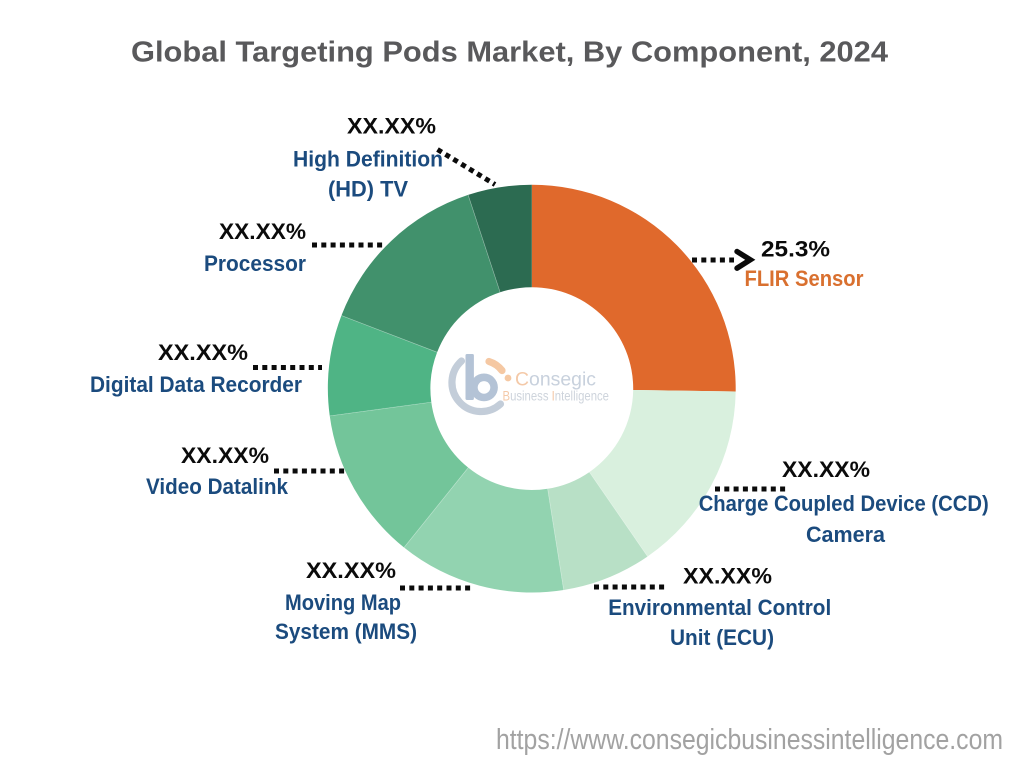  I want to click on svg-text: Unit (ECU), so click(722, 637).